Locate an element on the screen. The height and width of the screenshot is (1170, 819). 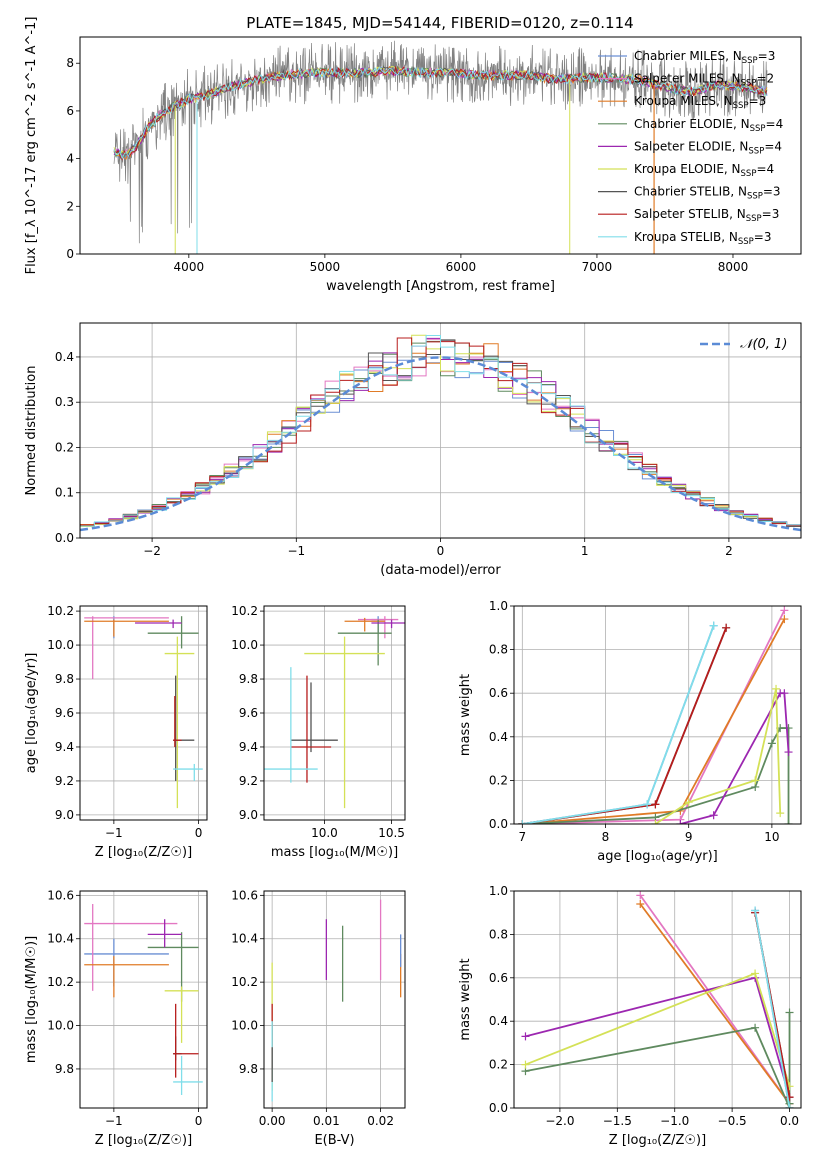
x-tick-label: 5000 is located at coordinates (325, 267).